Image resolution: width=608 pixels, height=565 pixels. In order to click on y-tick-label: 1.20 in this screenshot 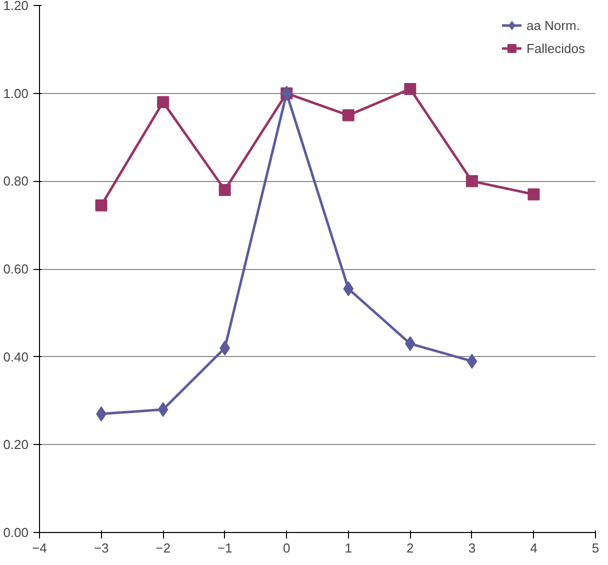, I will do `click(16, 6)`.